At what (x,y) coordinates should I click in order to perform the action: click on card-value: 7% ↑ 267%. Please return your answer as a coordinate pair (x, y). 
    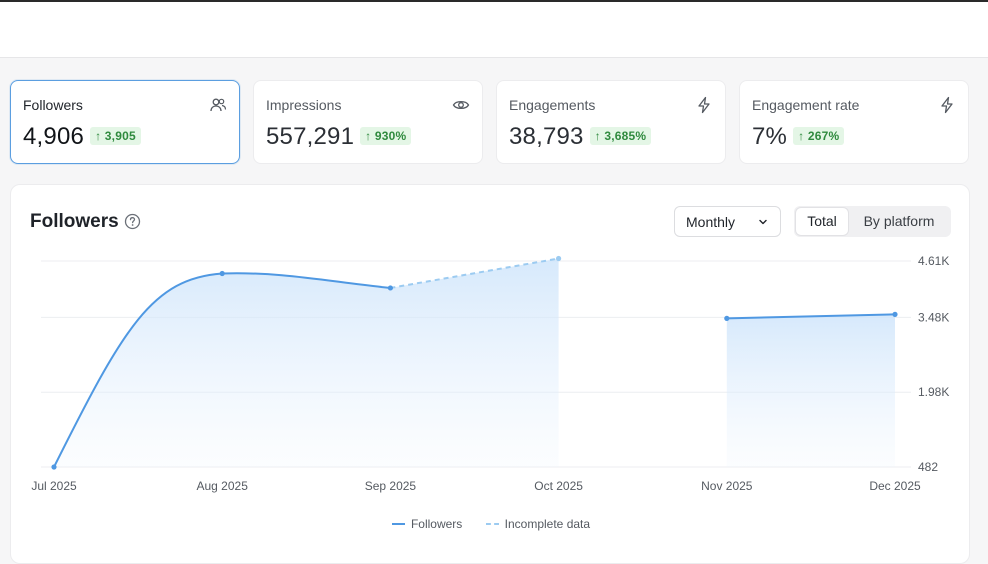
    Looking at the image, I should click on (798, 137).